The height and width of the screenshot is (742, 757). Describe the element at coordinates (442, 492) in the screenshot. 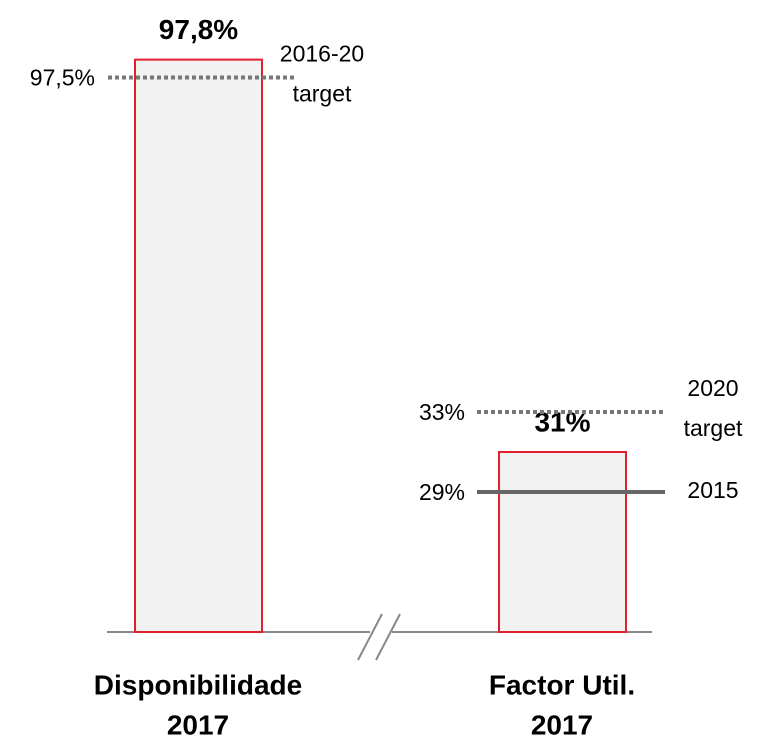

I see `reference-value-label: 29%` at that location.